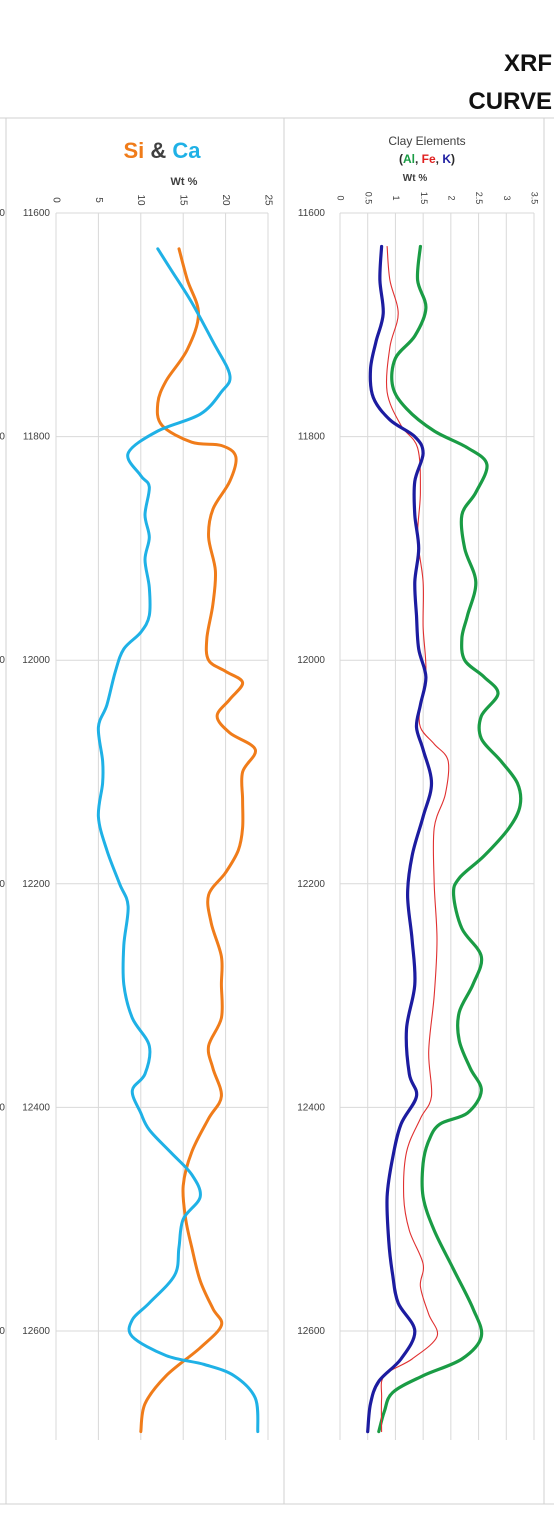 The image size is (554, 1536). I want to click on x-tick-label: 10, so click(140, 200).